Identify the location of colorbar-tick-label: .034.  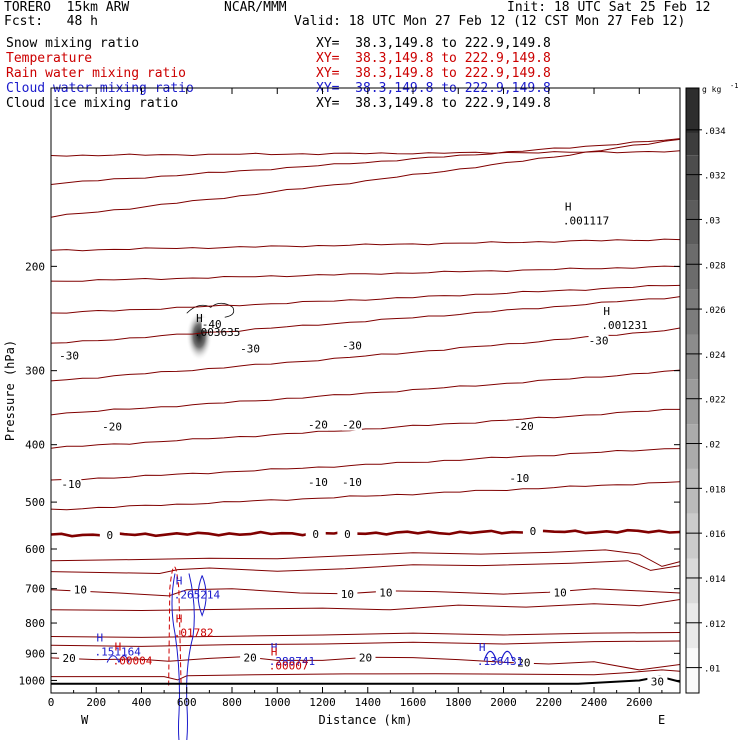
(715, 132).